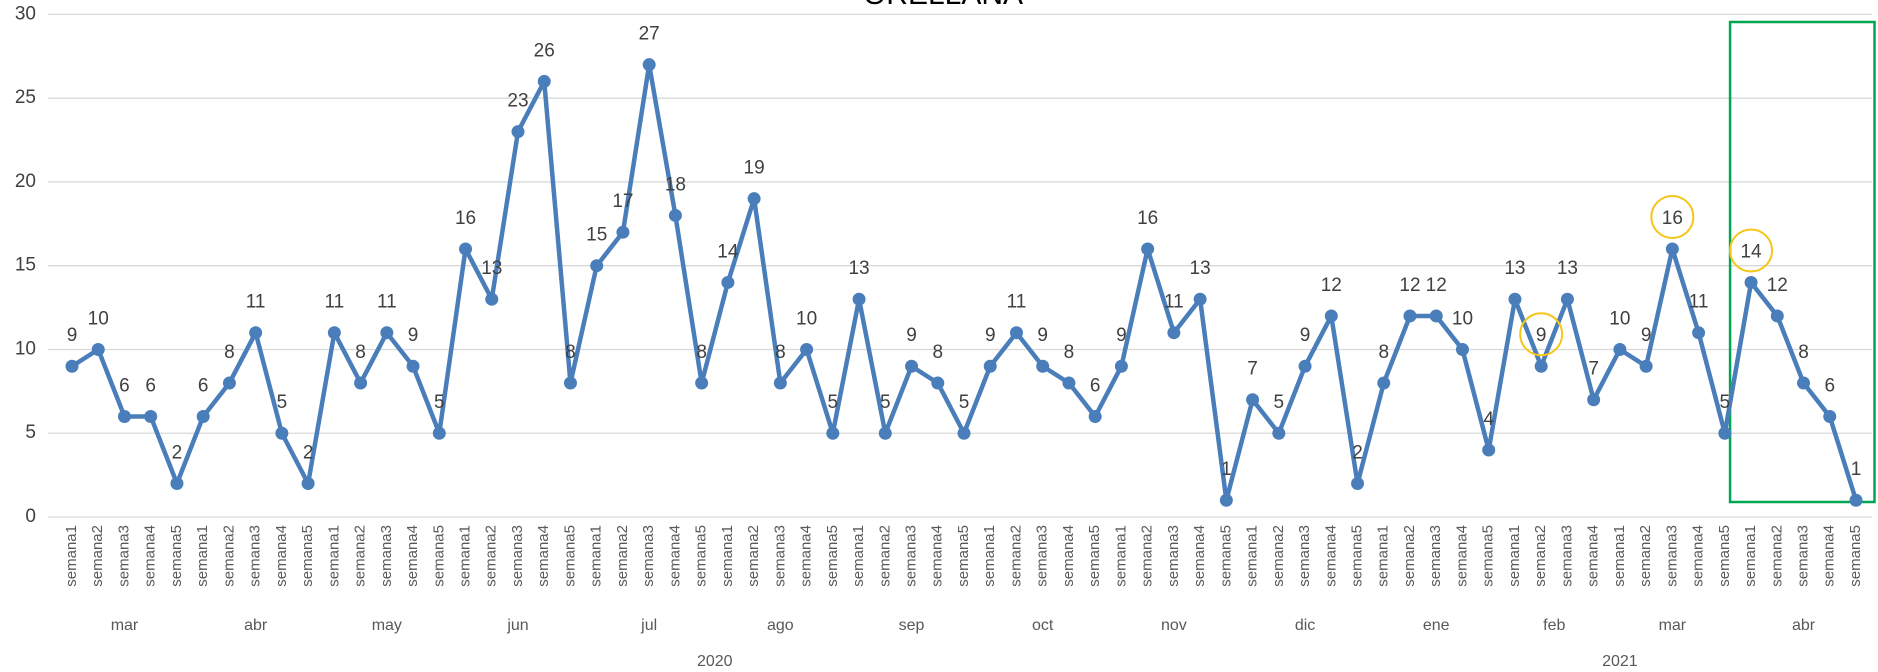 Image resolution: width=1878 pixels, height=672 pixels. I want to click on month-label: oct, so click(1043, 625).